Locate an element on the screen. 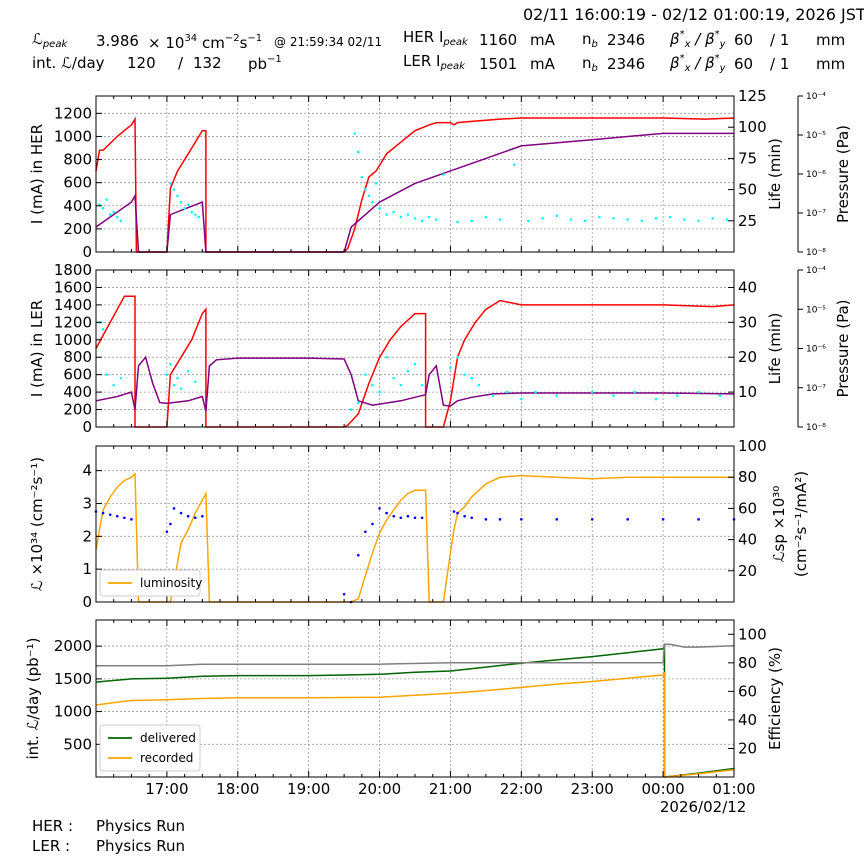  integrated-y2tick-label: 80 is located at coordinates (747, 663).